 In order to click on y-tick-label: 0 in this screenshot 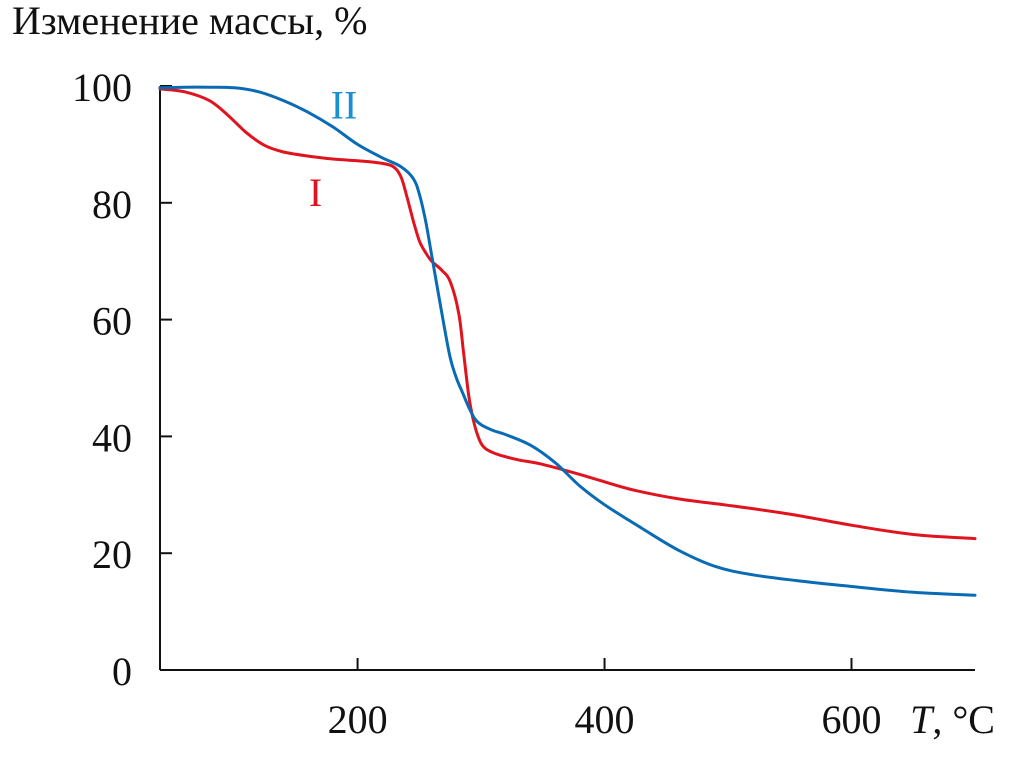, I will do `click(122, 671)`.